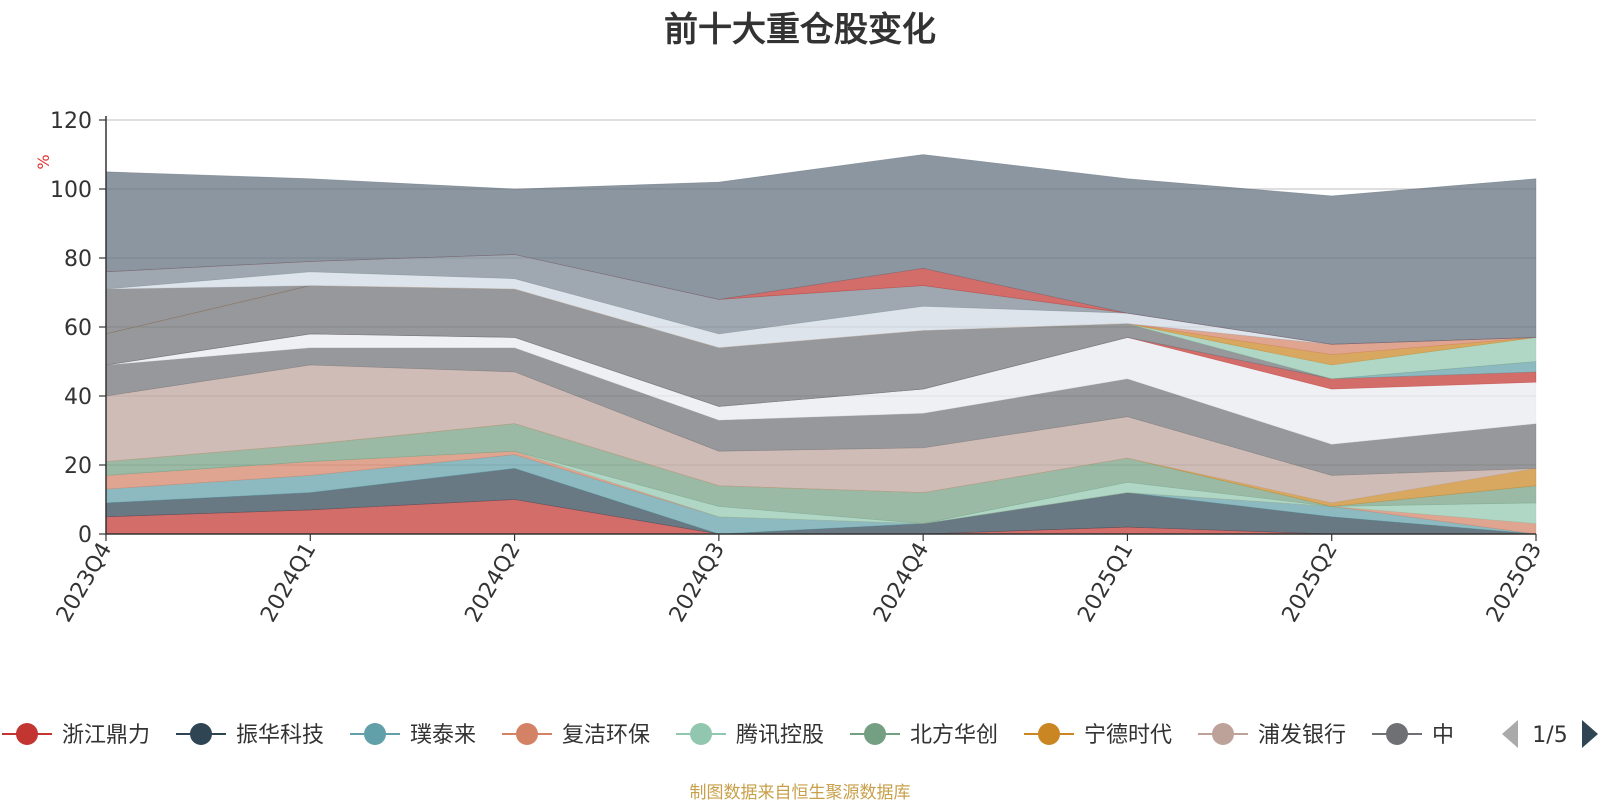  I want to click on legend-label-4: 腾讯控股, so click(780, 735).